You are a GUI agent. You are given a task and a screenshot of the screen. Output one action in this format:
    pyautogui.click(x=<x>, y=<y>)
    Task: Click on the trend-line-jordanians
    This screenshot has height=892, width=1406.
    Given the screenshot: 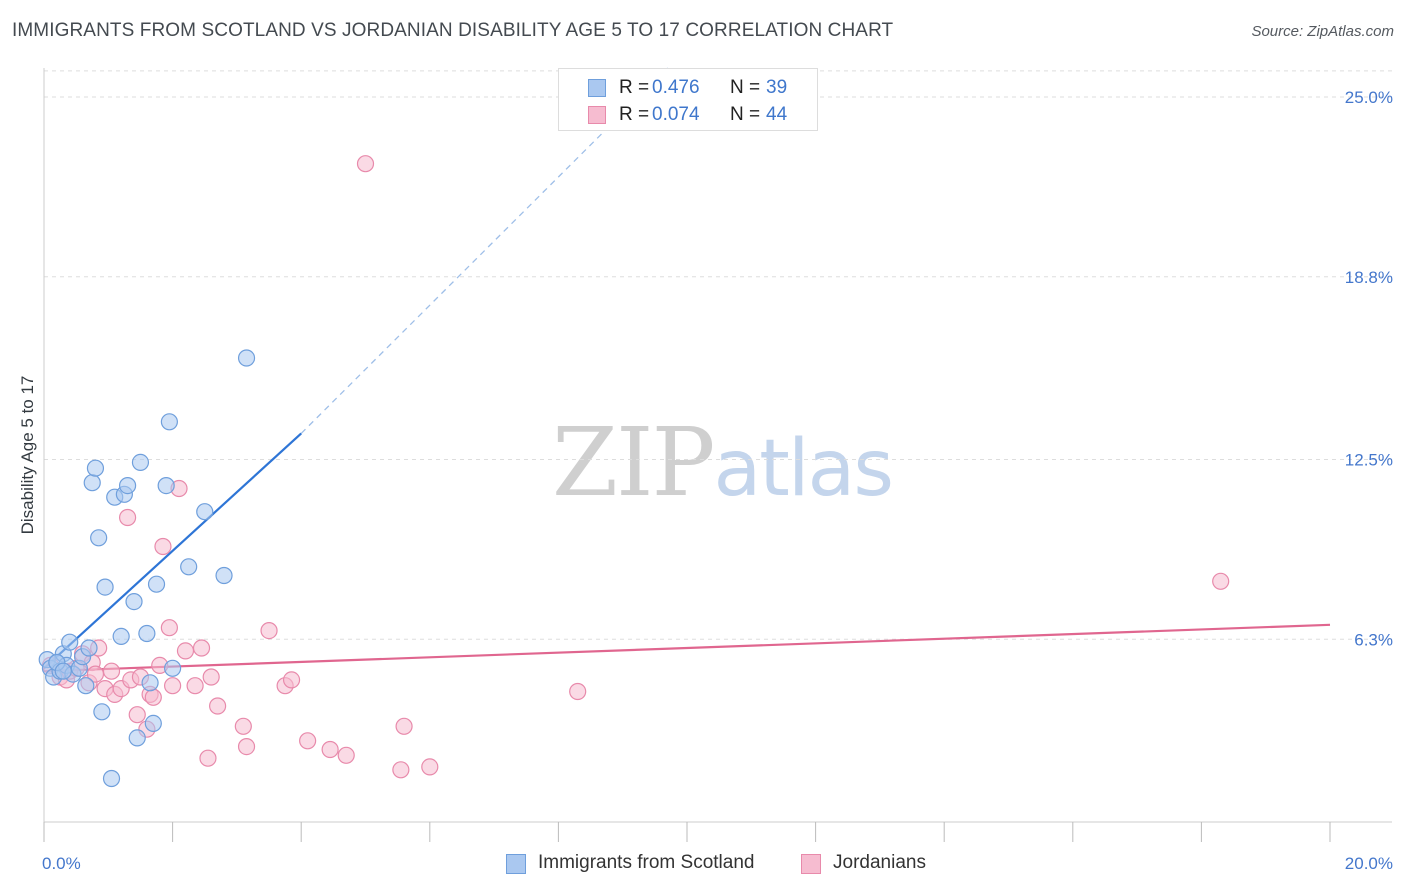 What is the action you would take?
    pyautogui.click(x=687, y=648)
    